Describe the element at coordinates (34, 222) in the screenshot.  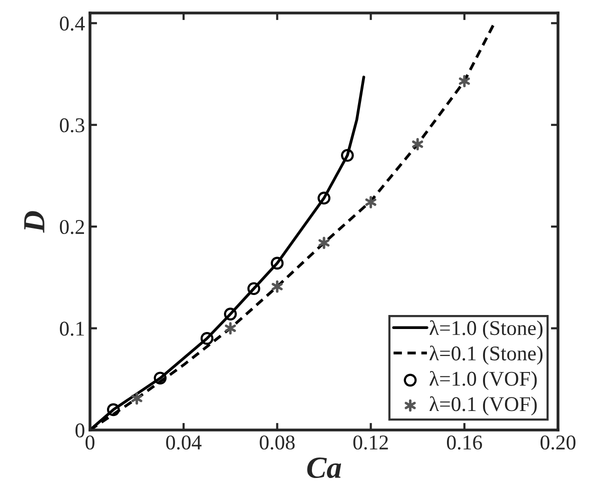
I see `y-axis-title: D` at that location.